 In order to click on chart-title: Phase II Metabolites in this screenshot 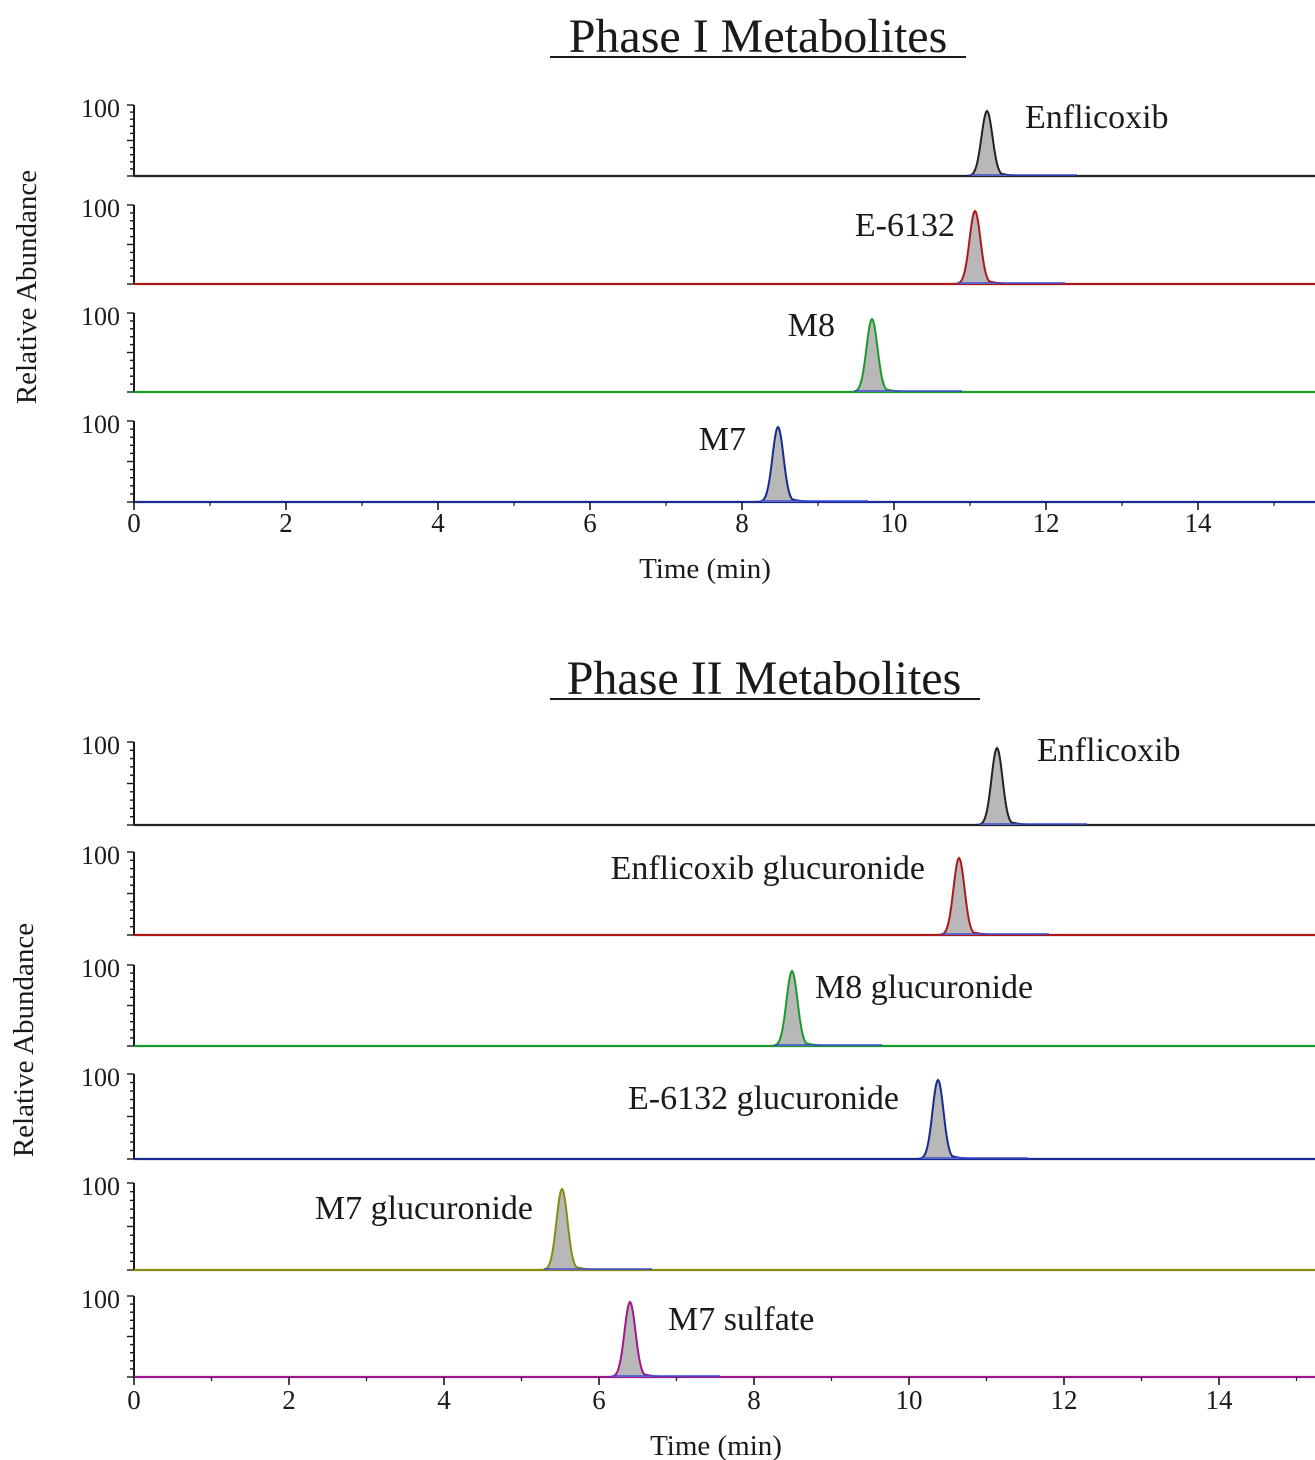, I will do `click(764, 678)`.